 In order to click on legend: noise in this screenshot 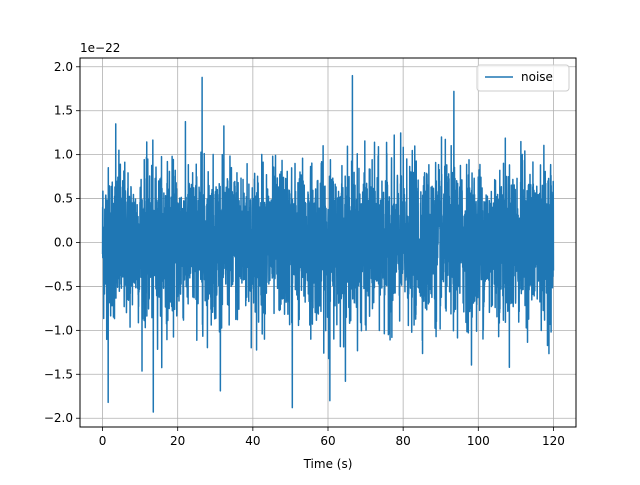, I will do `click(523, 78)`.